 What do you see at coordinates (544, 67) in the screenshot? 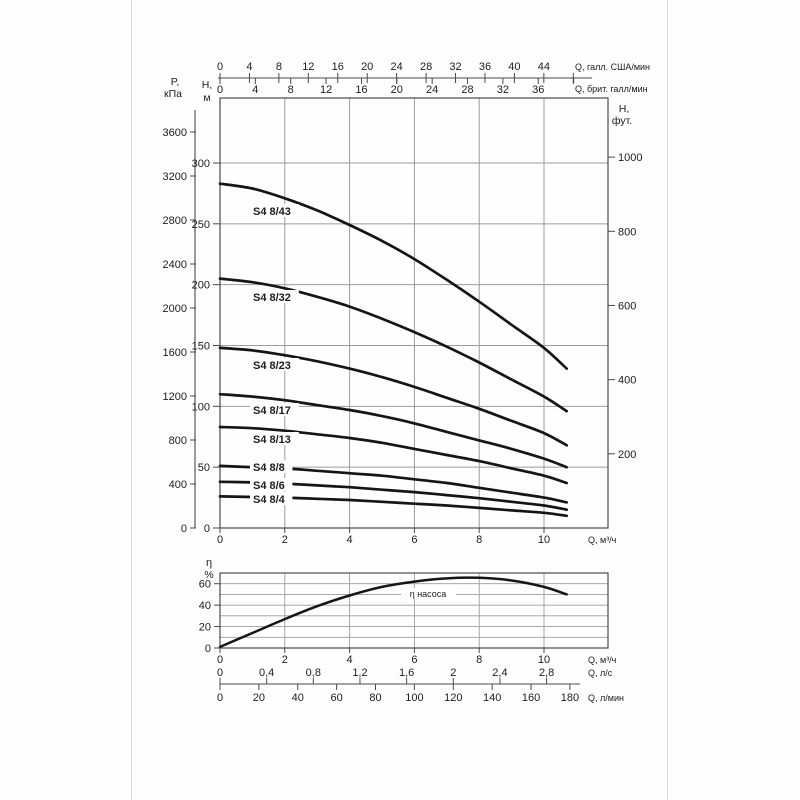
I see `tick-label: 44` at bounding box center [544, 67].